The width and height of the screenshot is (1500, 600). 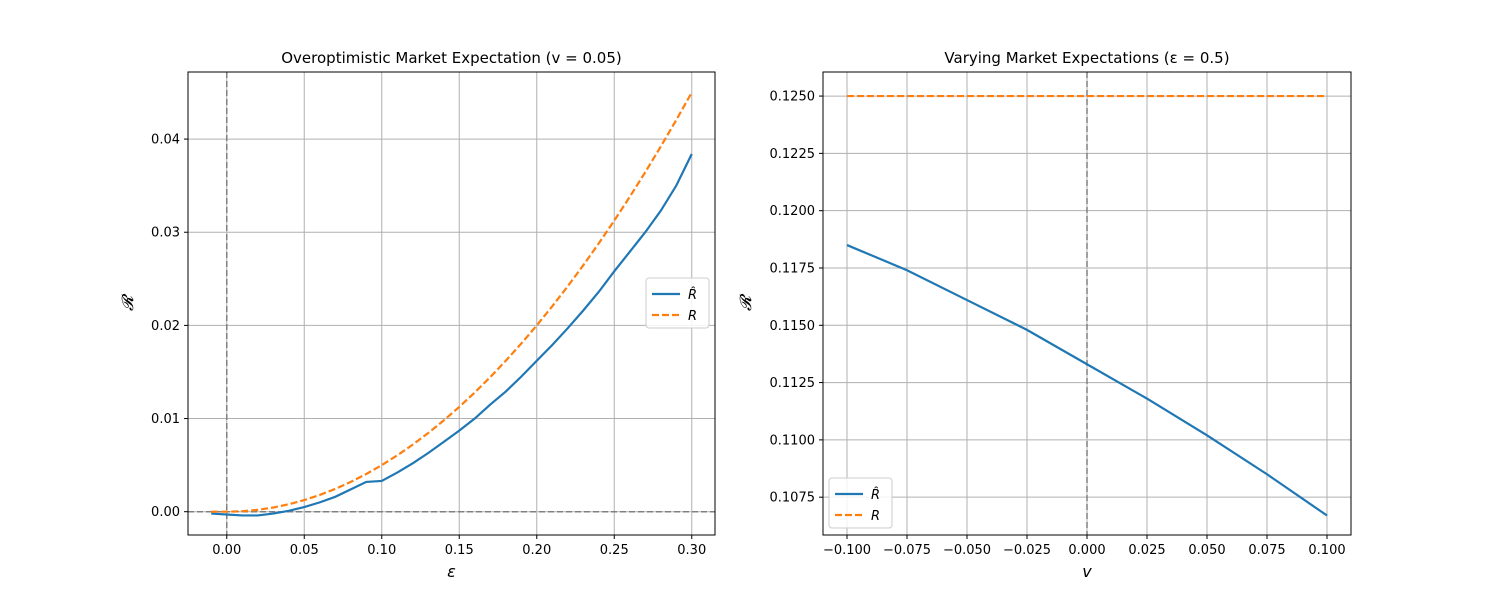 What do you see at coordinates (907, 550) in the screenshot?
I see `right-x-tick-label: −0.075` at bounding box center [907, 550].